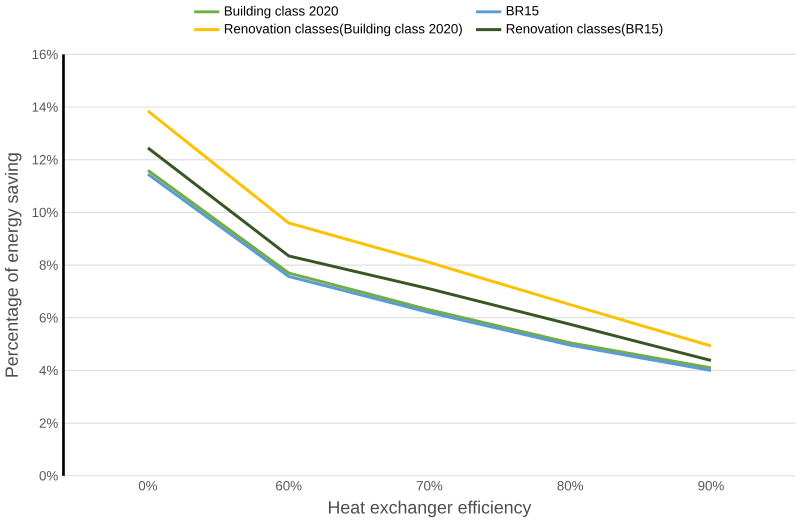 The height and width of the screenshot is (522, 796). What do you see at coordinates (49, 317) in the screenshot?
I see `y-tick-label: 6%` at bounding box center [49, 317].